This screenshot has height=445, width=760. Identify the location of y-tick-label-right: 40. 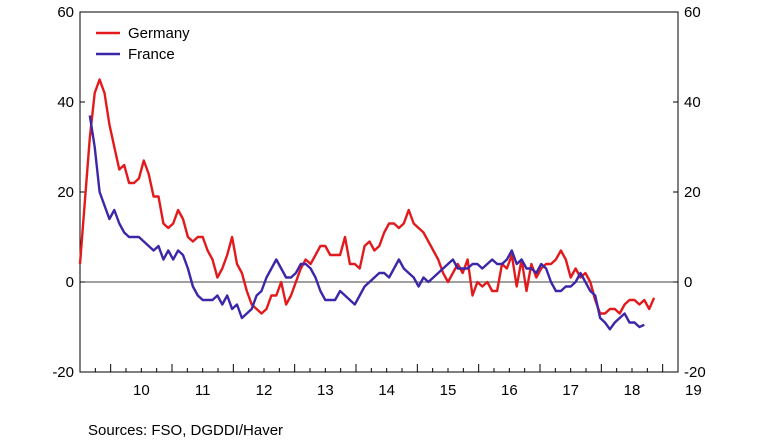
(692, 102).